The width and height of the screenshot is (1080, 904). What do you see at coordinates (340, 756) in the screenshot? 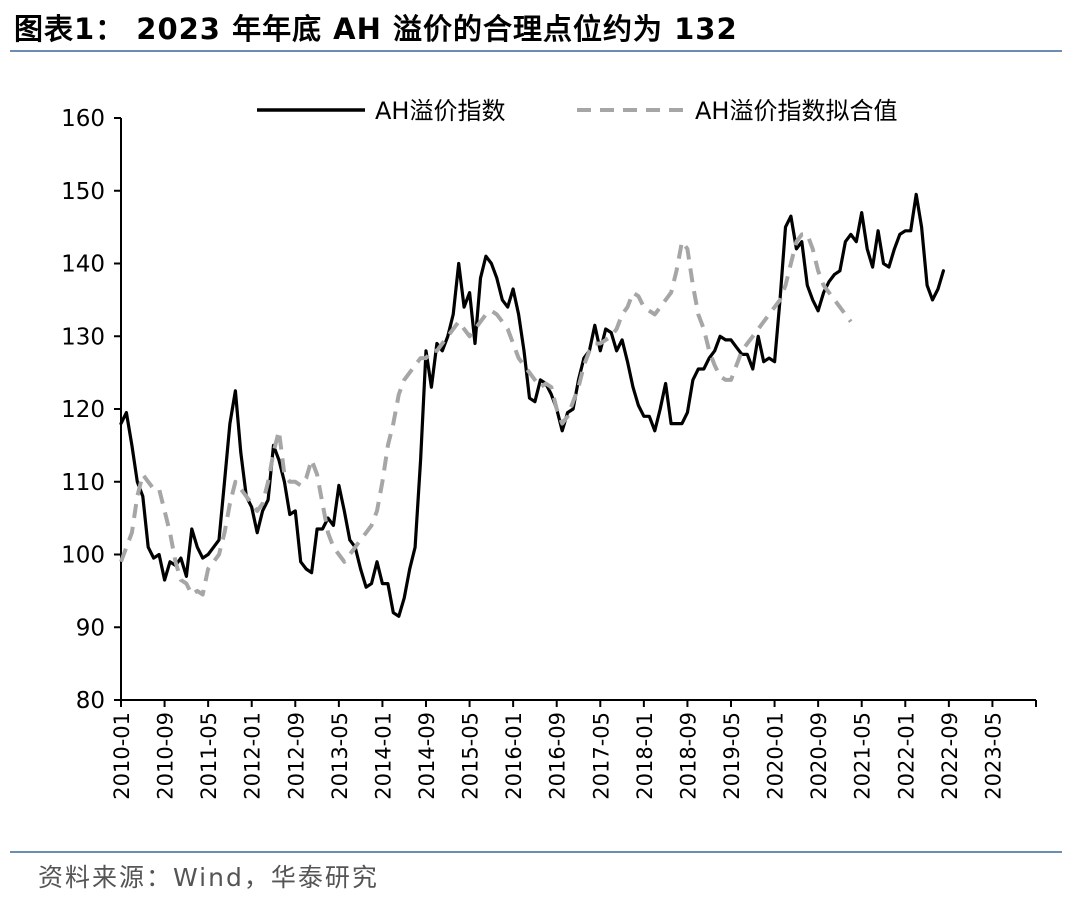
I see `x-tick-label: 2013-05` at bounding box center [340, 756].